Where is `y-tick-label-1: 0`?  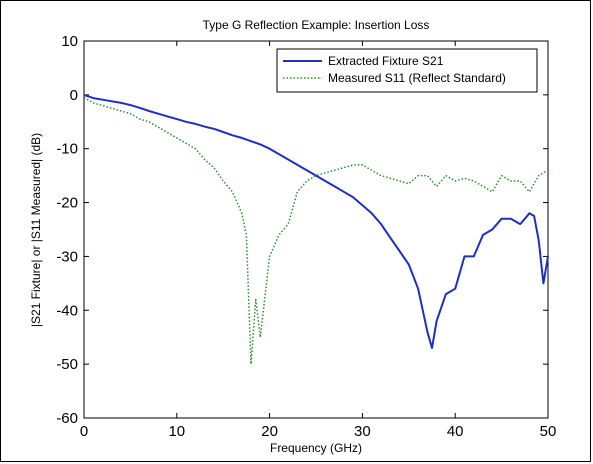 y-tick-label-1: 0 is located at coordinates (74, 95).